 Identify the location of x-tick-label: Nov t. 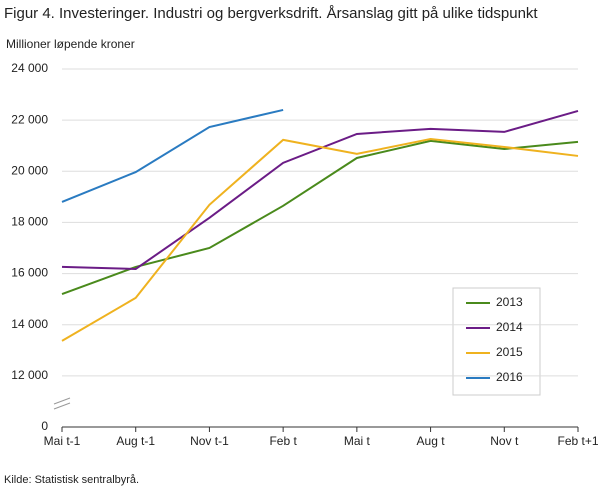
(504, 441).